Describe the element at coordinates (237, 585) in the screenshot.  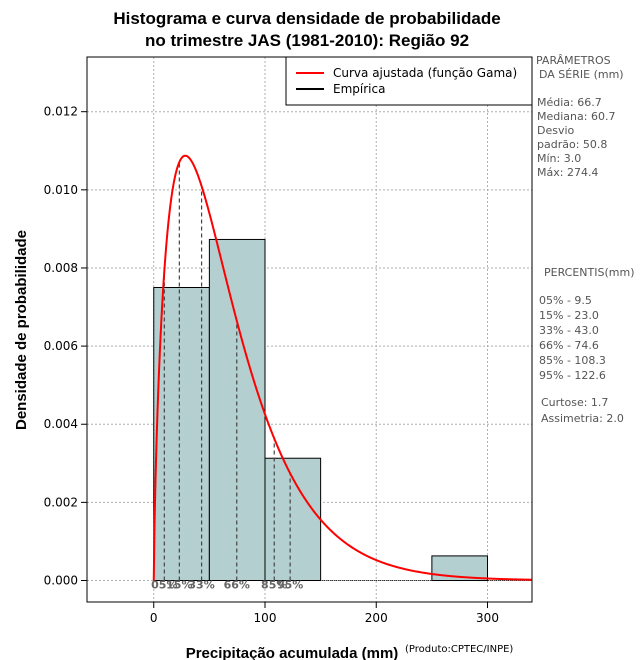
I see `percentile-label-3: 66%` at that location.